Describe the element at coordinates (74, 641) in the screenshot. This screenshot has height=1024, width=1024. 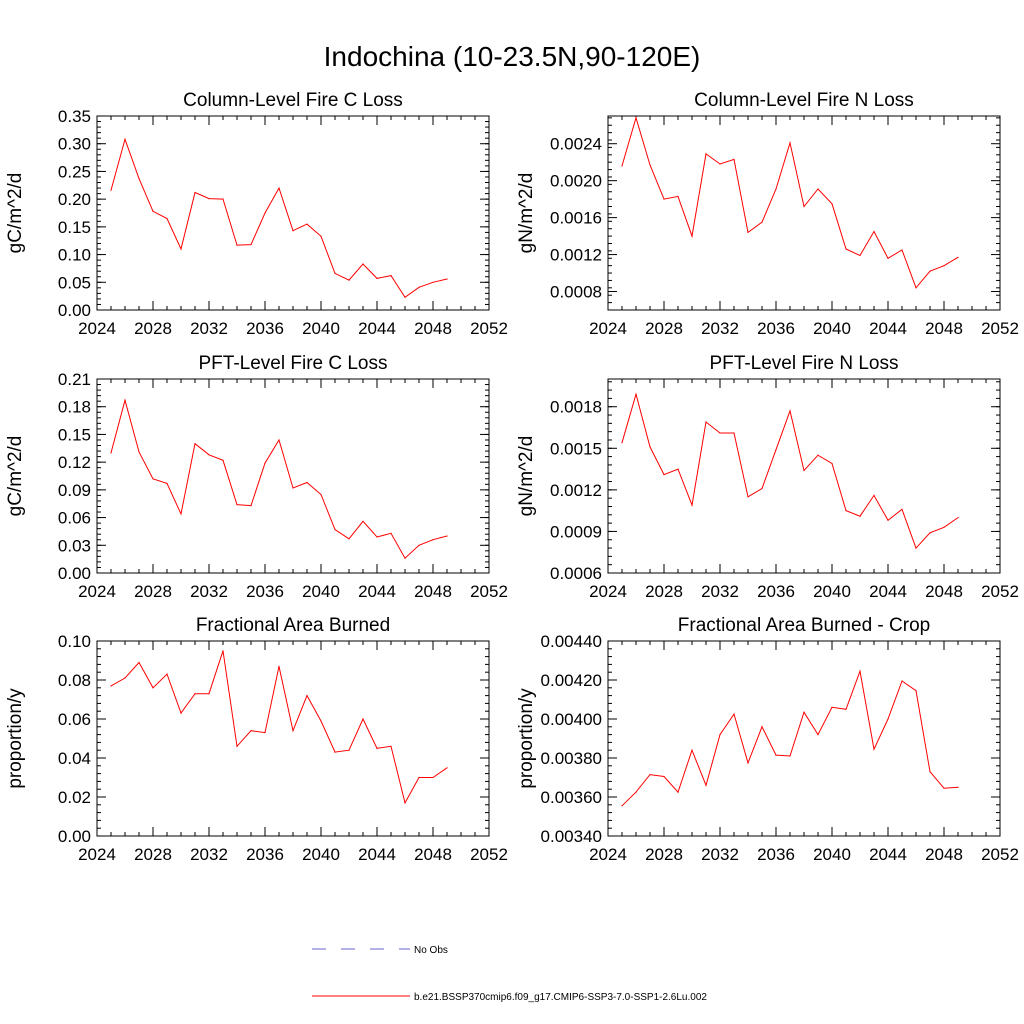
I see `y-tick-label: 0.10` at that location.